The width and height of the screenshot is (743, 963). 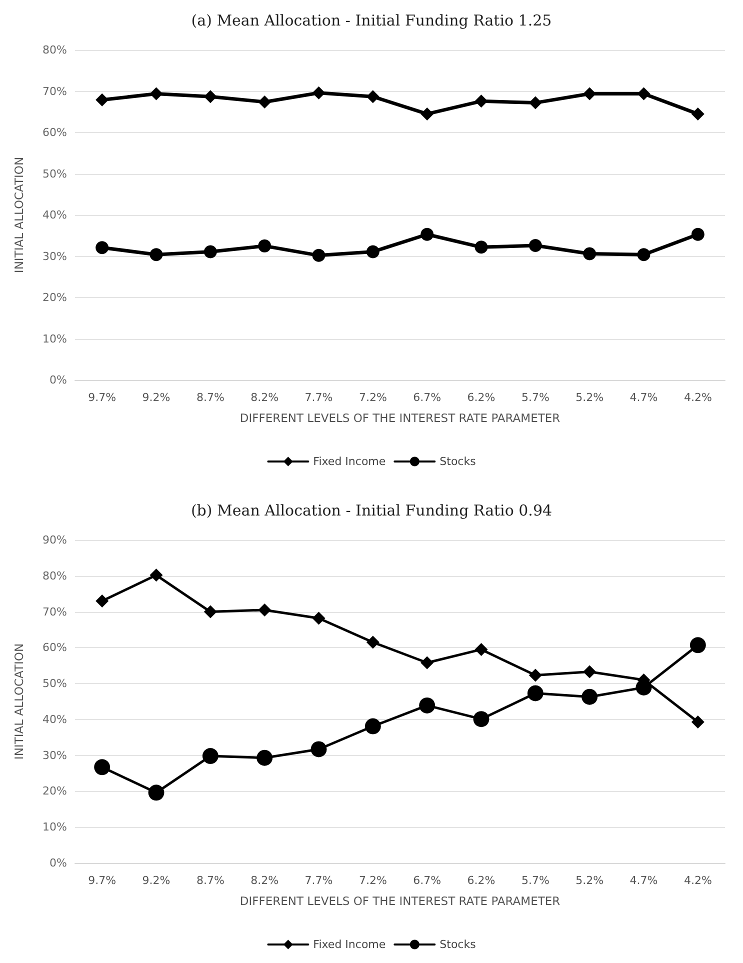 What do you see at coordinates (54, 540) in the screenshot?
I see `y-tick-label: 90%` at bounding box center [54, 540].